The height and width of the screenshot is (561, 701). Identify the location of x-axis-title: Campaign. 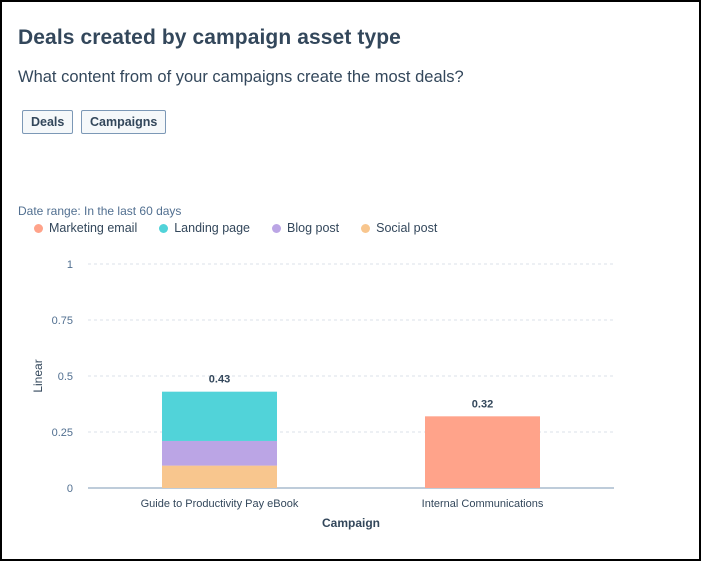
(351, 523).